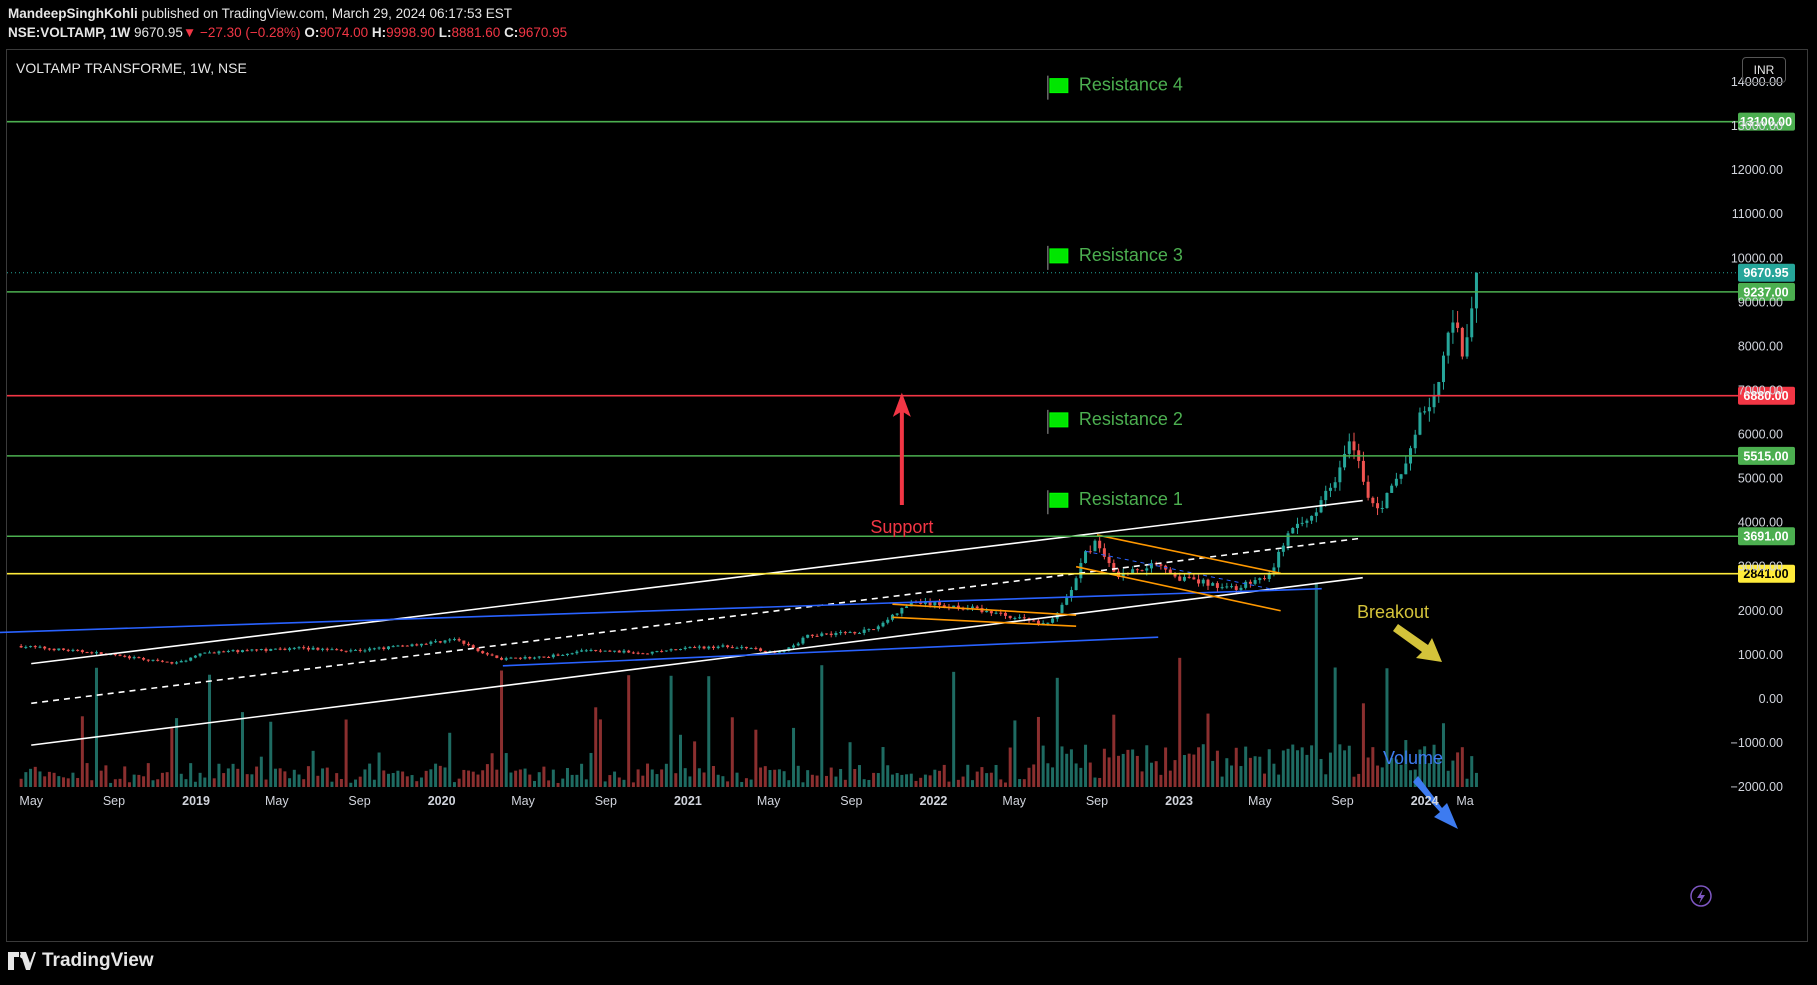 This screenshot has width=1817, height=985. Describe the element at coordinates (81, 961) in the screenshot. I see `tradingview-brand: TradingView` at that location.